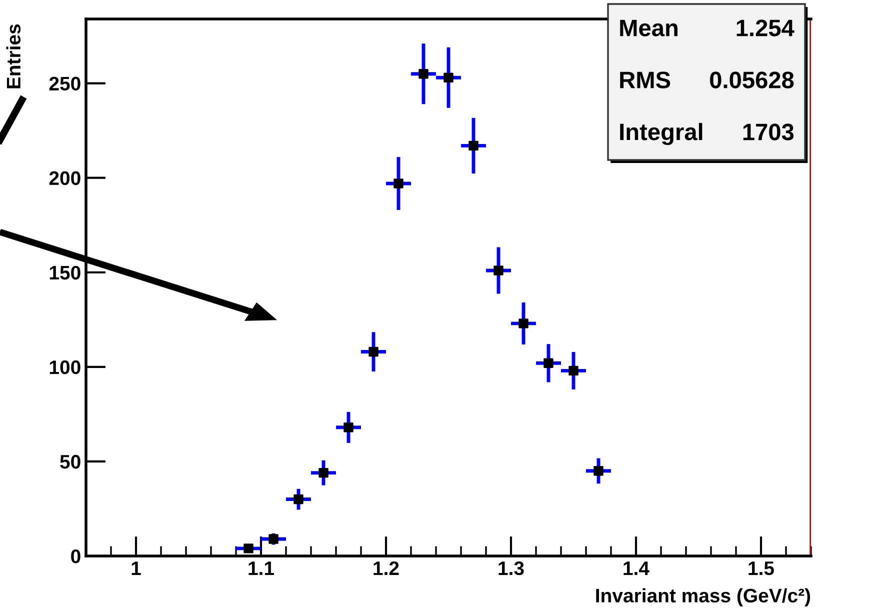  I want to click on annotation: Mean, so click(649, 28).